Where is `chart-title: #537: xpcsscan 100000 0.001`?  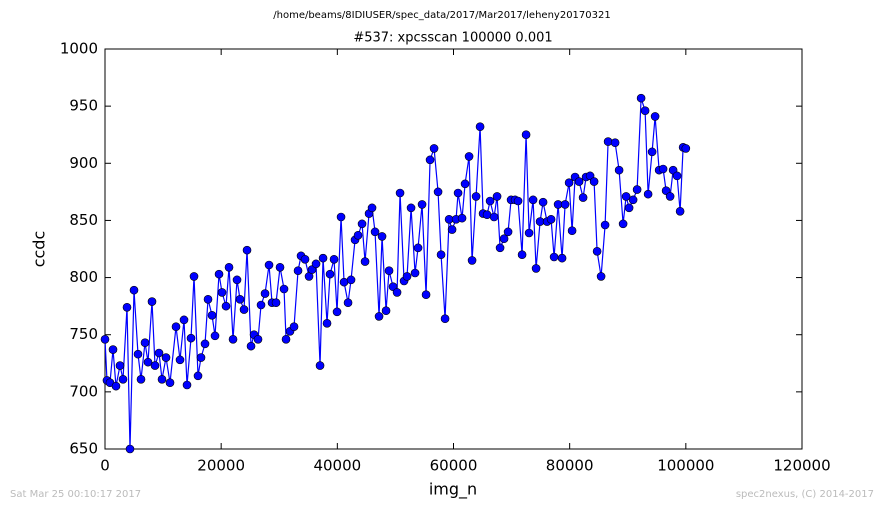 chart-title: #537: xpcsscan 100000 0.001 is located at coordinates (452, 38).